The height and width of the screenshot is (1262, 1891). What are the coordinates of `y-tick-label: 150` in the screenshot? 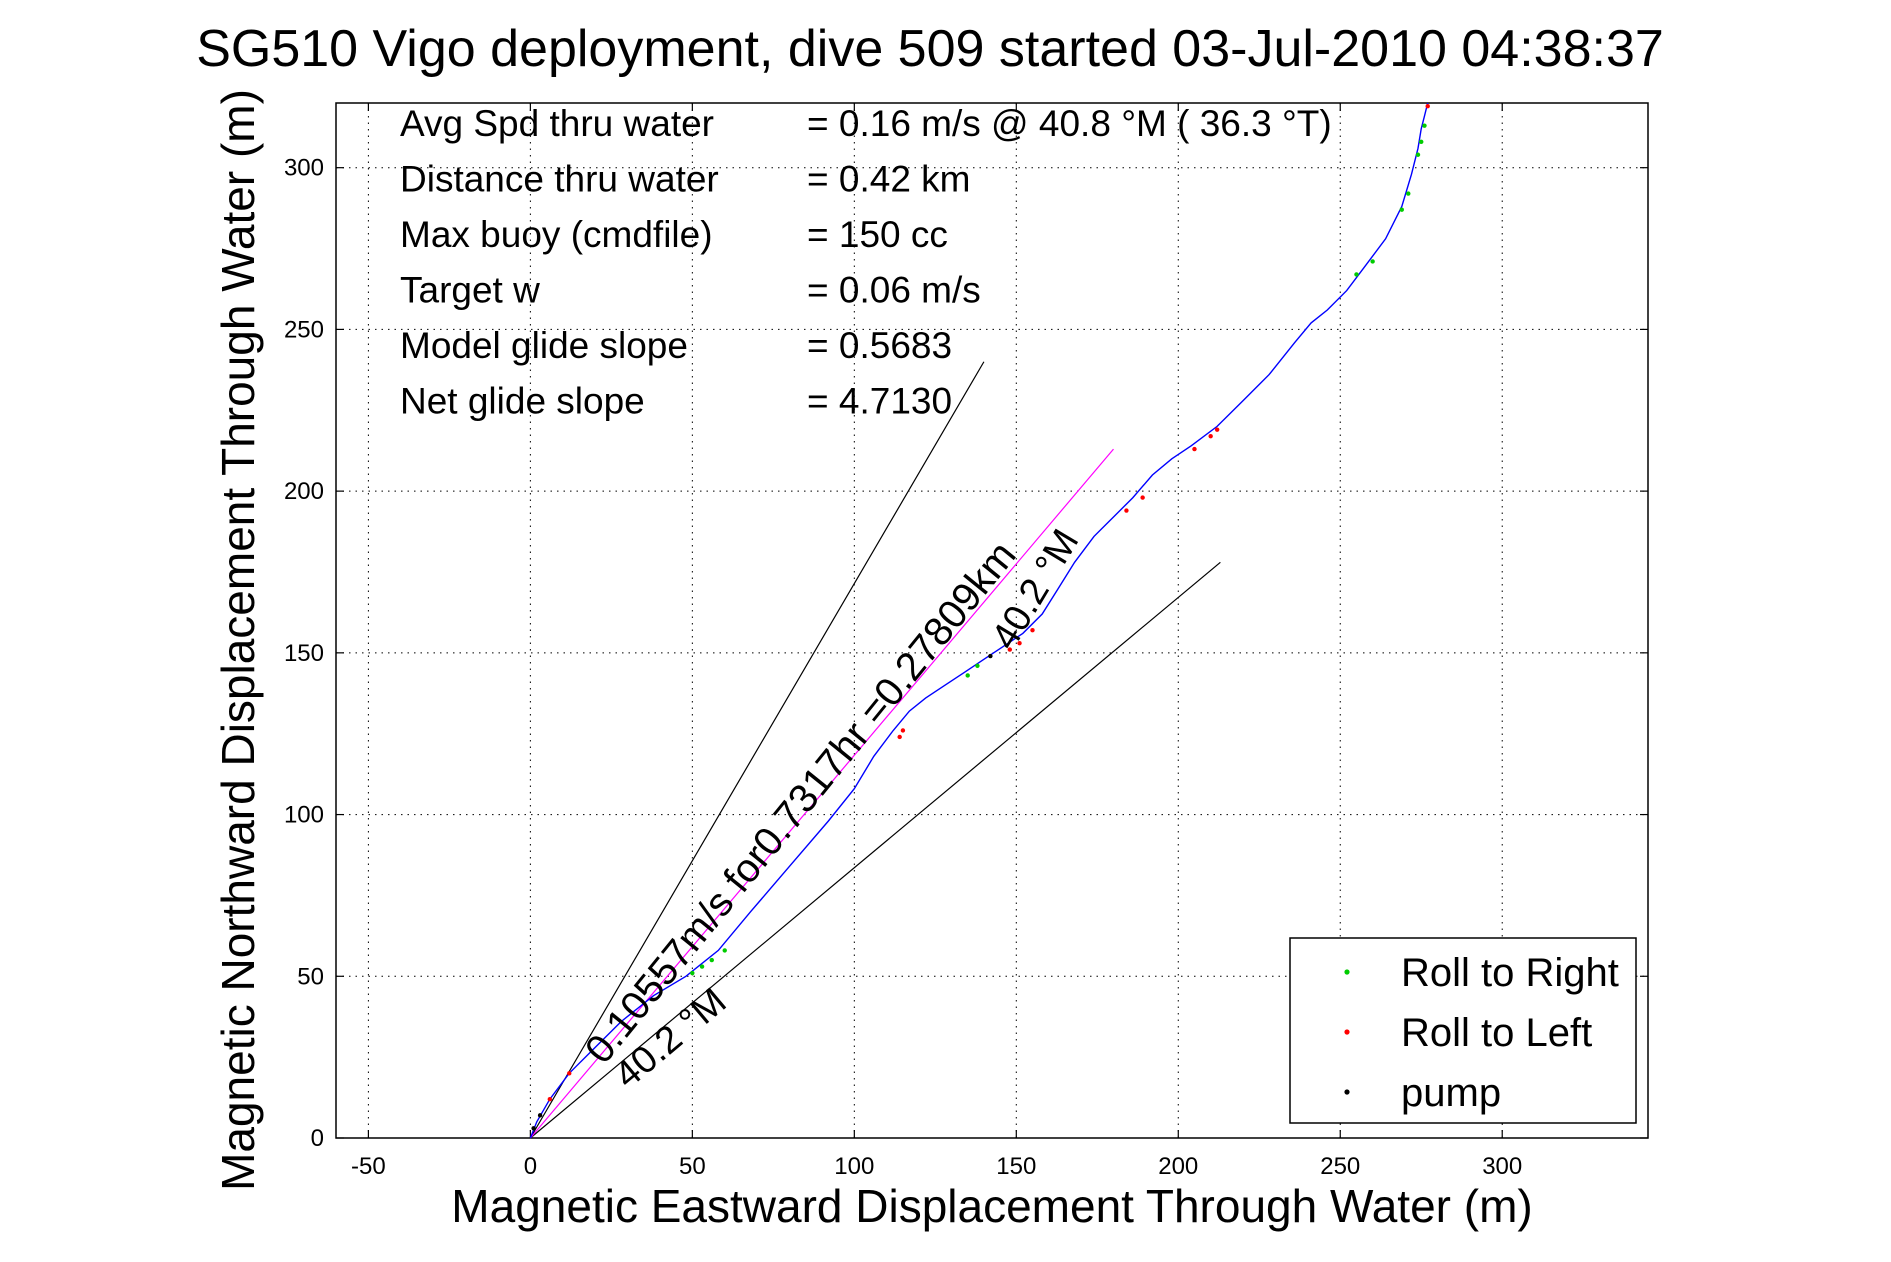 It's located at (304, 653).